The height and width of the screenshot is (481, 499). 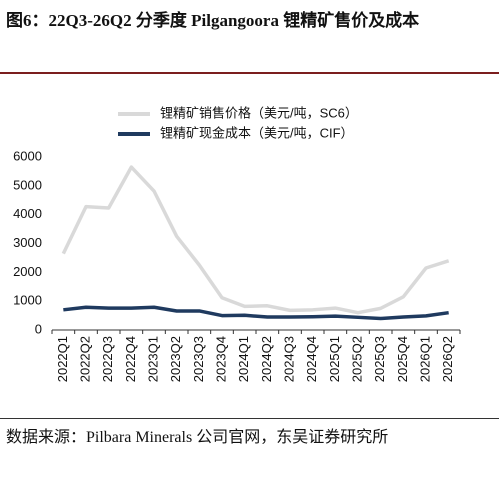 I want to click on x-tick-label: 2022Q3, so click(x=107, y=359).